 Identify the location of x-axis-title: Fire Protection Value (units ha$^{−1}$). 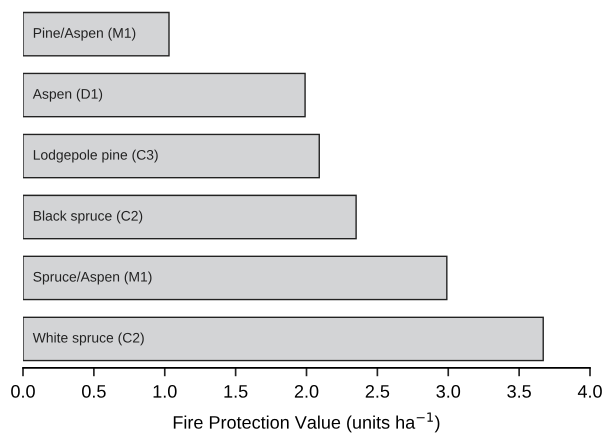
(307, 422).